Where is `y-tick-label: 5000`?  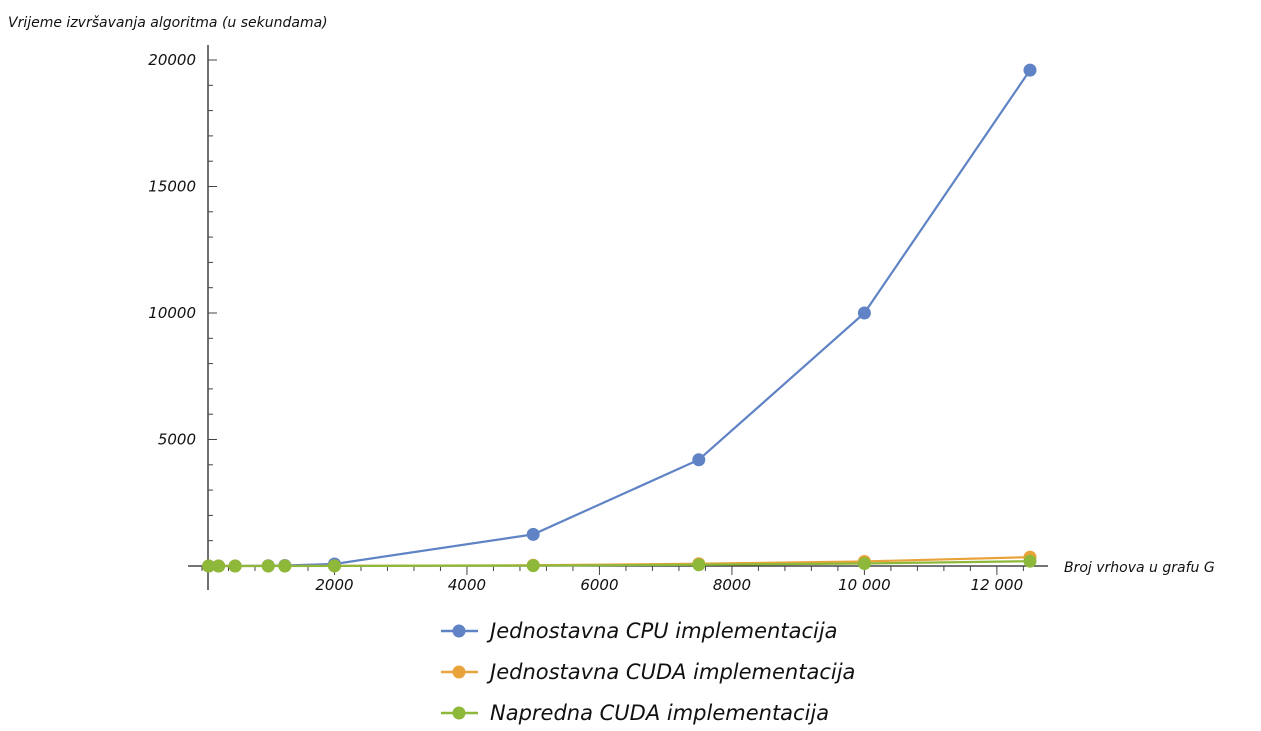 y-tick-label: 5000 is located at coordinates (177, 440).